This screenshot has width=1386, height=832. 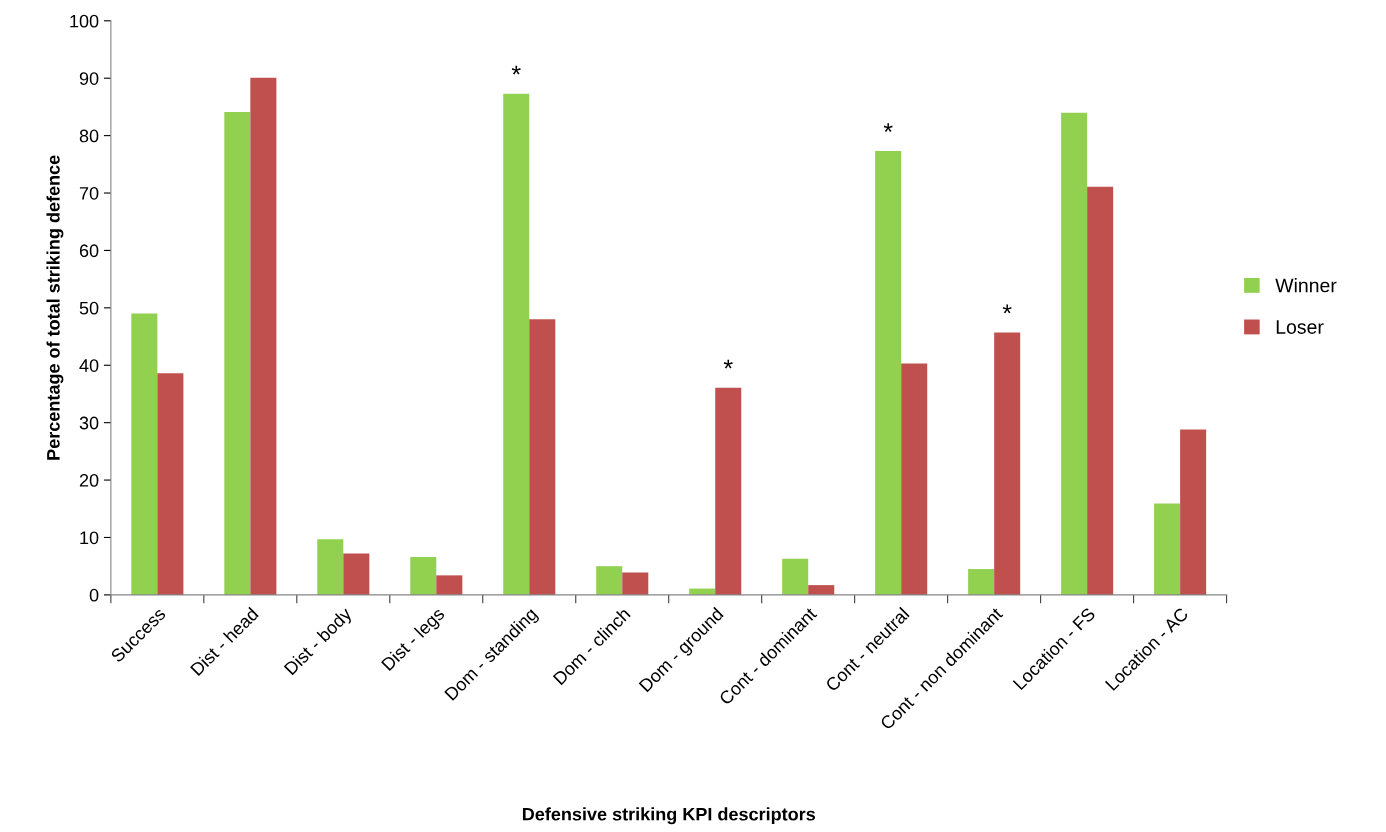 What do you see at coordinates (89, 193) in the screenshot?
I see `y-tick-label: 70` at bounding box center [89, 193].